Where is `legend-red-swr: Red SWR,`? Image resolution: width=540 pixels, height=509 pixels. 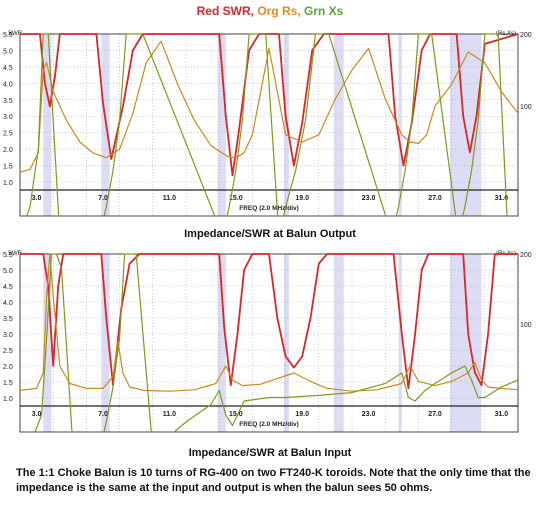 legend-red-swr: Red SWR, is located at coordinates (225, 11).